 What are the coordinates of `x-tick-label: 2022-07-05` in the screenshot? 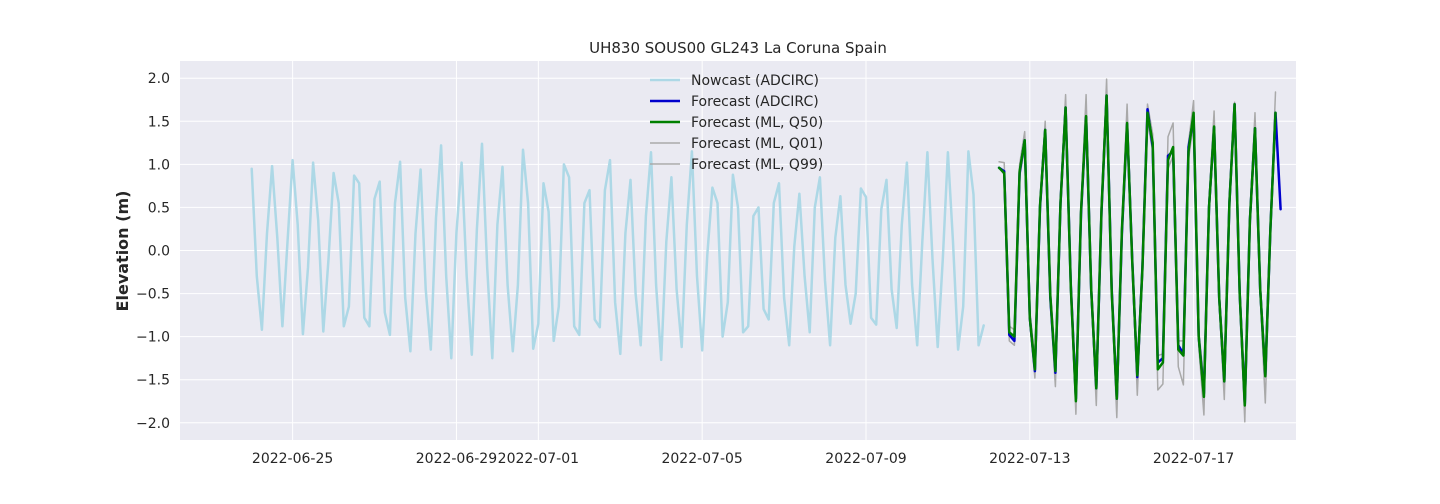 It's located at (701, 459).